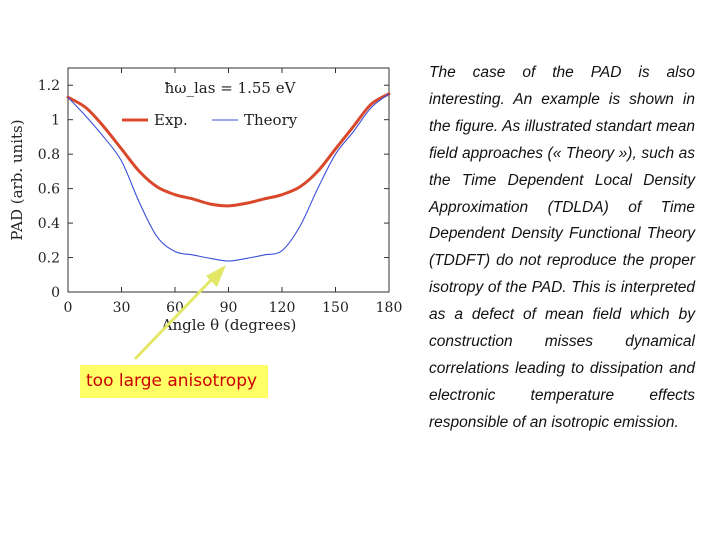 Image resolution: width=720 pixels, height=540 pixels. Describe the element at coordinates (231, 88) in the screenshot. I see `chart-annotation: ħω_las = 1.55 eV` at that location.